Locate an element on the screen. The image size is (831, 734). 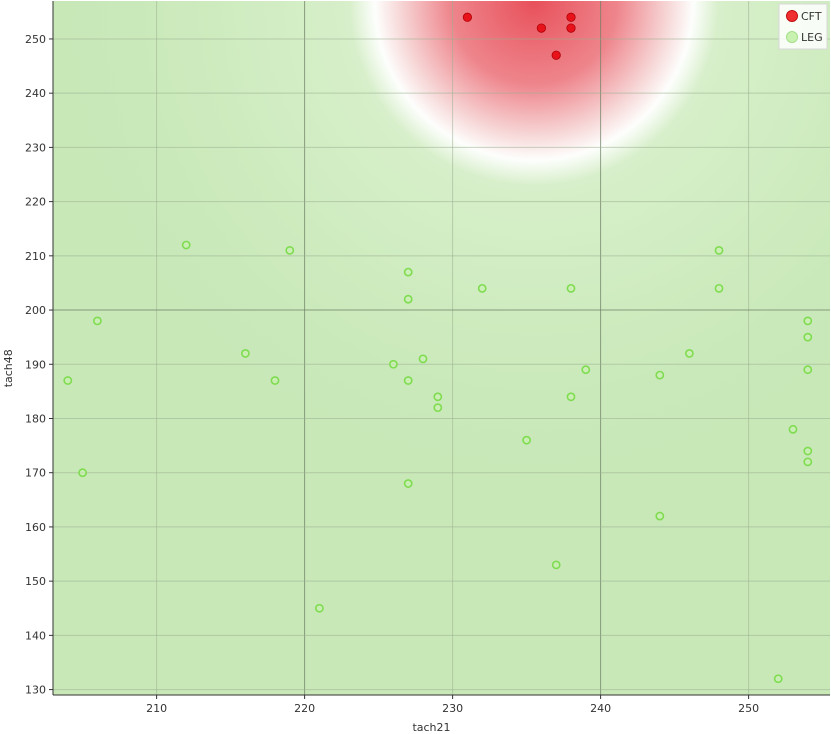
x-tick-labels: 210 220 230 240 250 is located at coordinates (452, 705).